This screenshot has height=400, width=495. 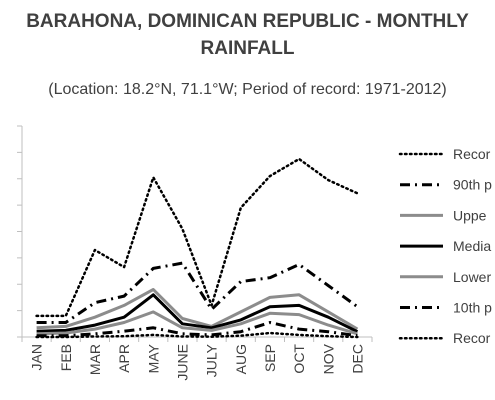 What do you see at coordinates (472, 308) in the screenshot?
I see `legend-label-6: 10th p` at bounding box center [472, 308].